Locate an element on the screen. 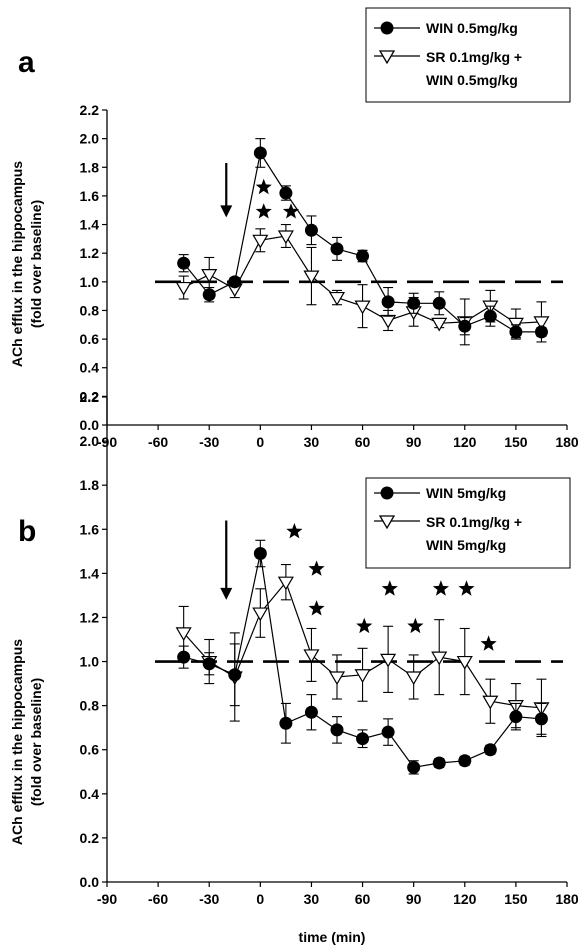  x-tick-label: -90 is located at coordinates (107, 899).